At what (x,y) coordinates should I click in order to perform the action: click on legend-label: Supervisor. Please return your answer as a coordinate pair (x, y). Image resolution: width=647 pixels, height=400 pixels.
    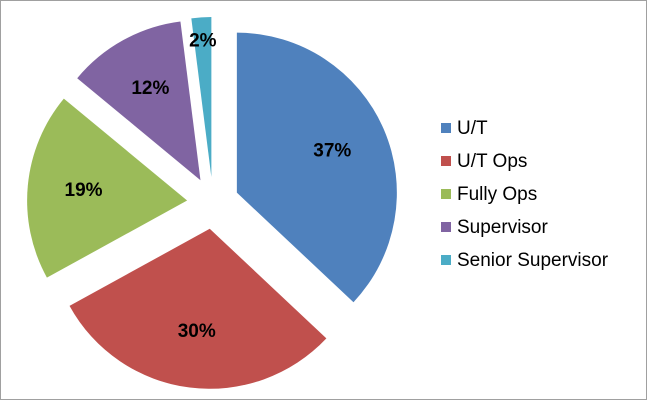
    Looking at the image, I should click on (502, 227).